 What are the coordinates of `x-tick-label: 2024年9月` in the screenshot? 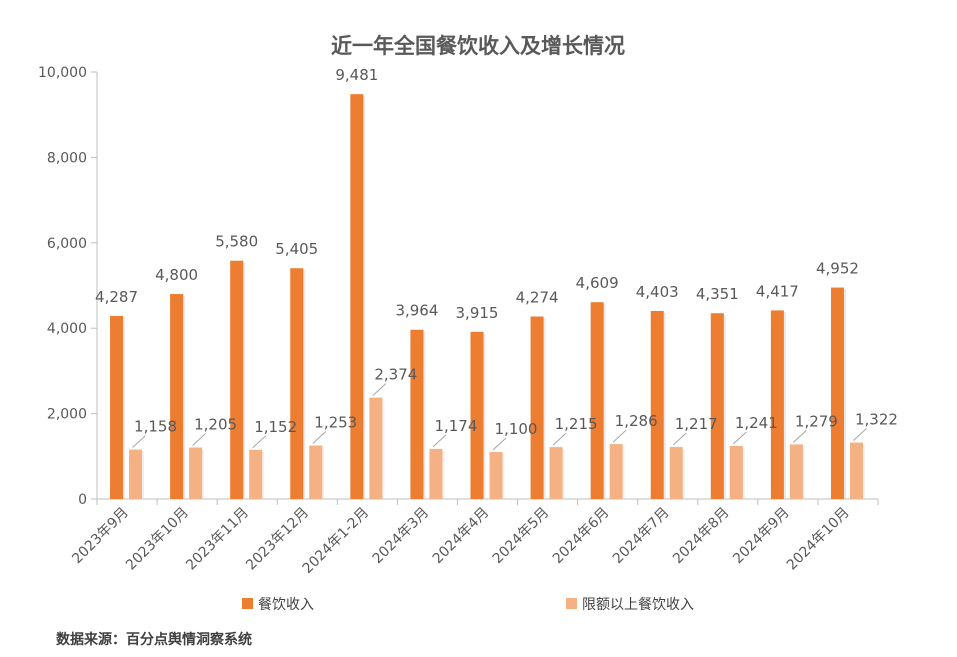 It's located at (761, 536).